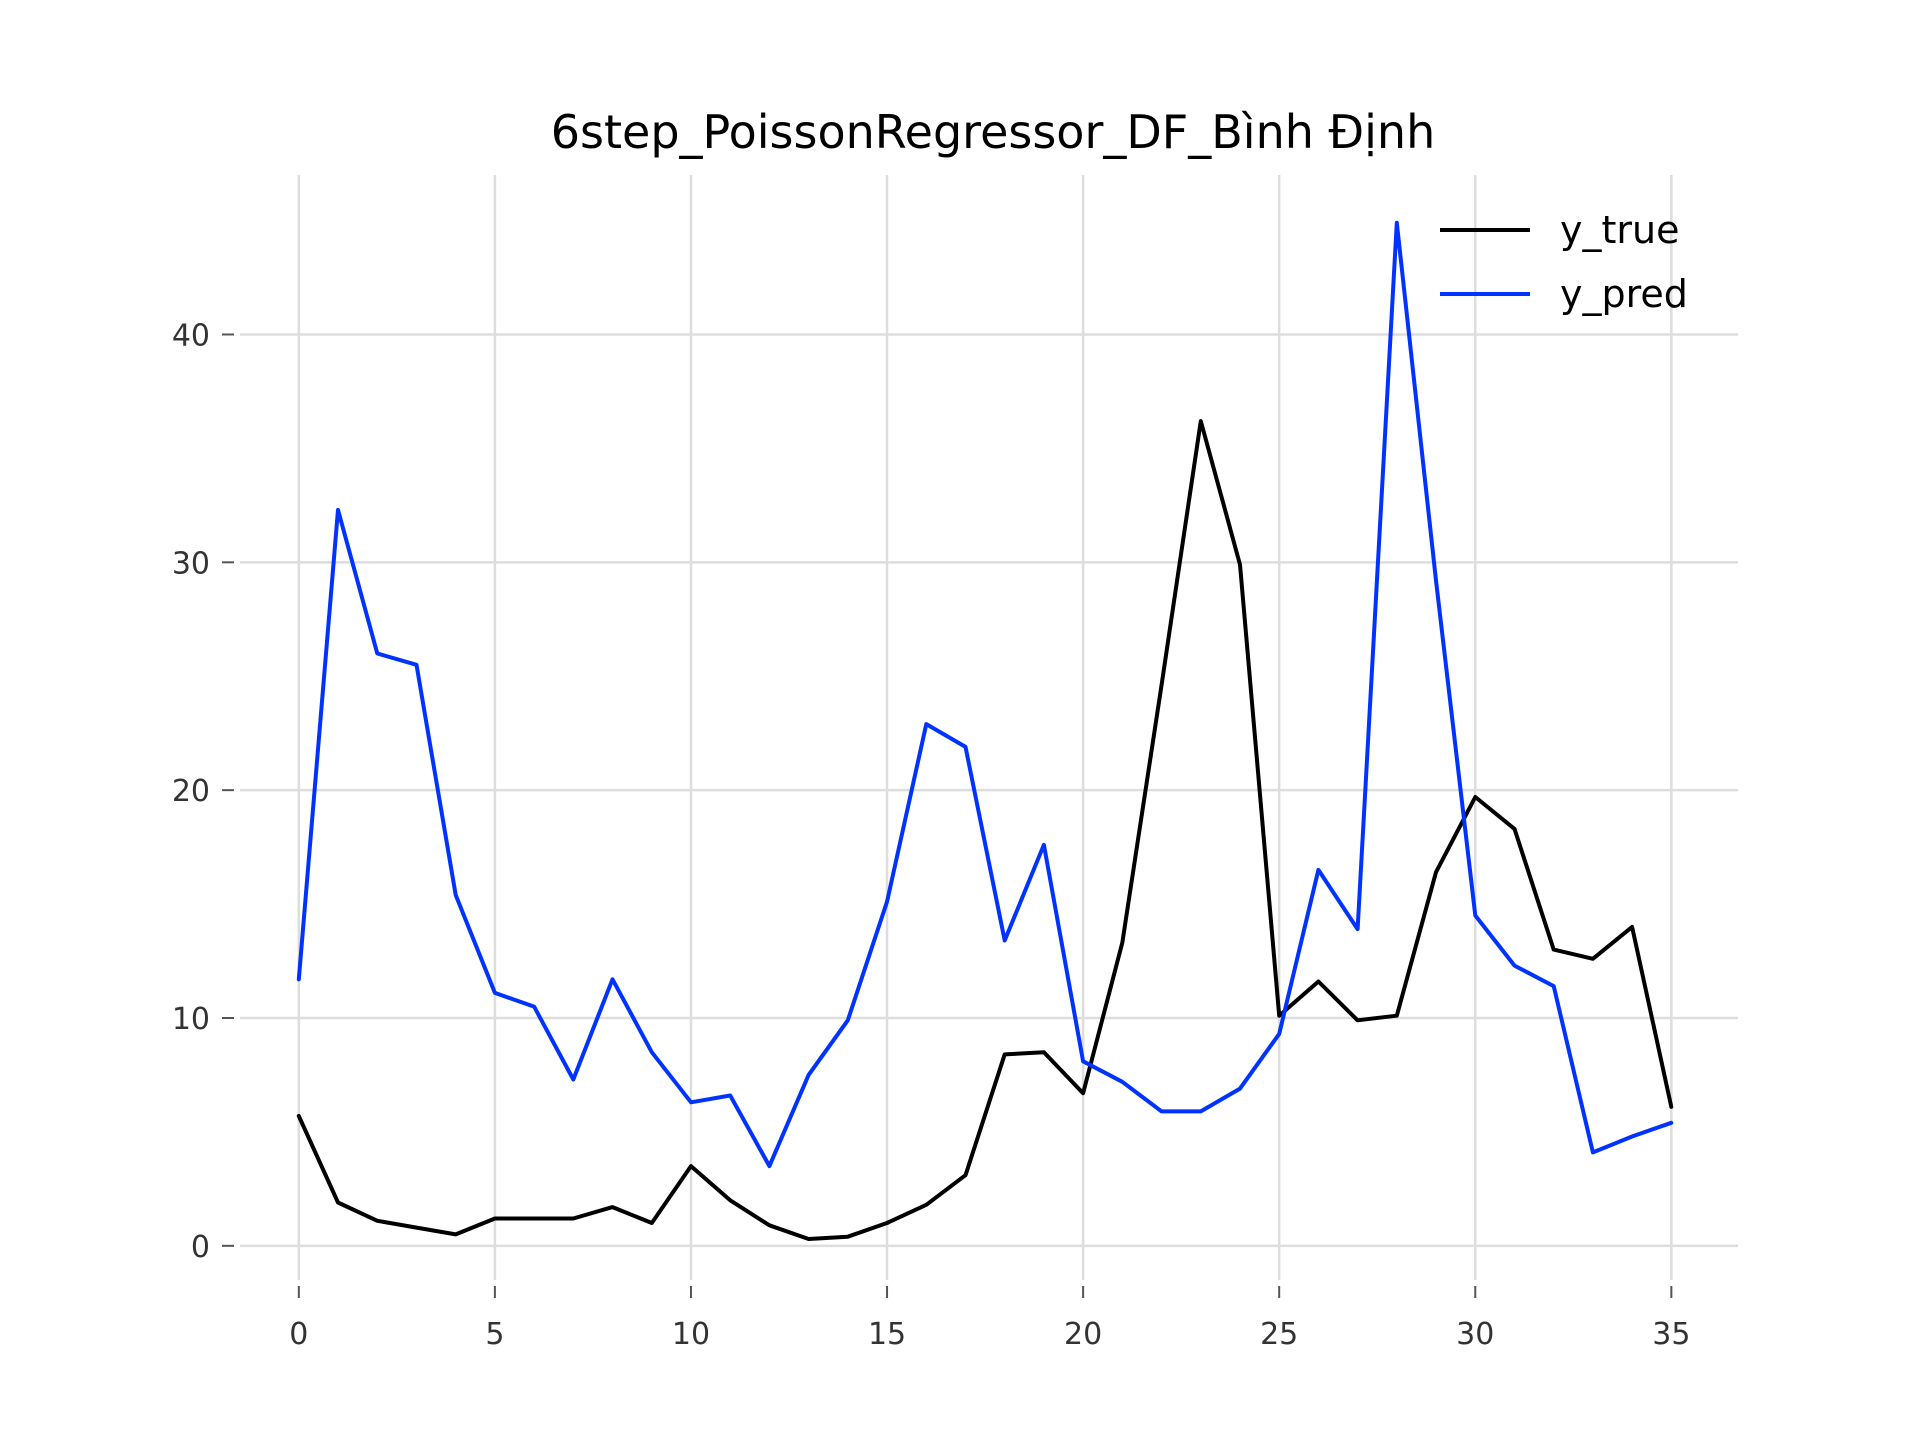  What do you see at coordinates (191, 335) in the screenshot?
I see `y-tick-label: 40` at bounding box center [191, 335].